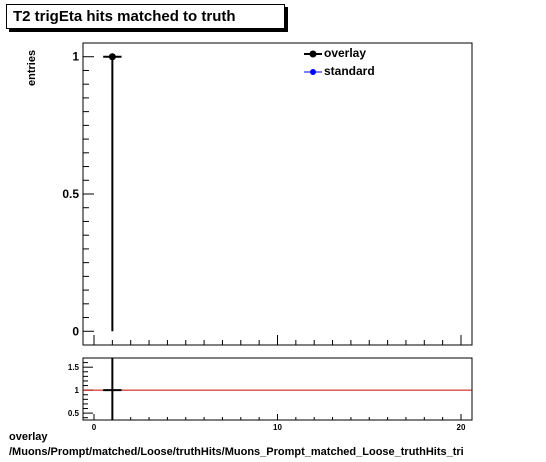 The image size is (546, 462). I want to click on ratio-x-axis: 0 10 20, so click(279, 423).